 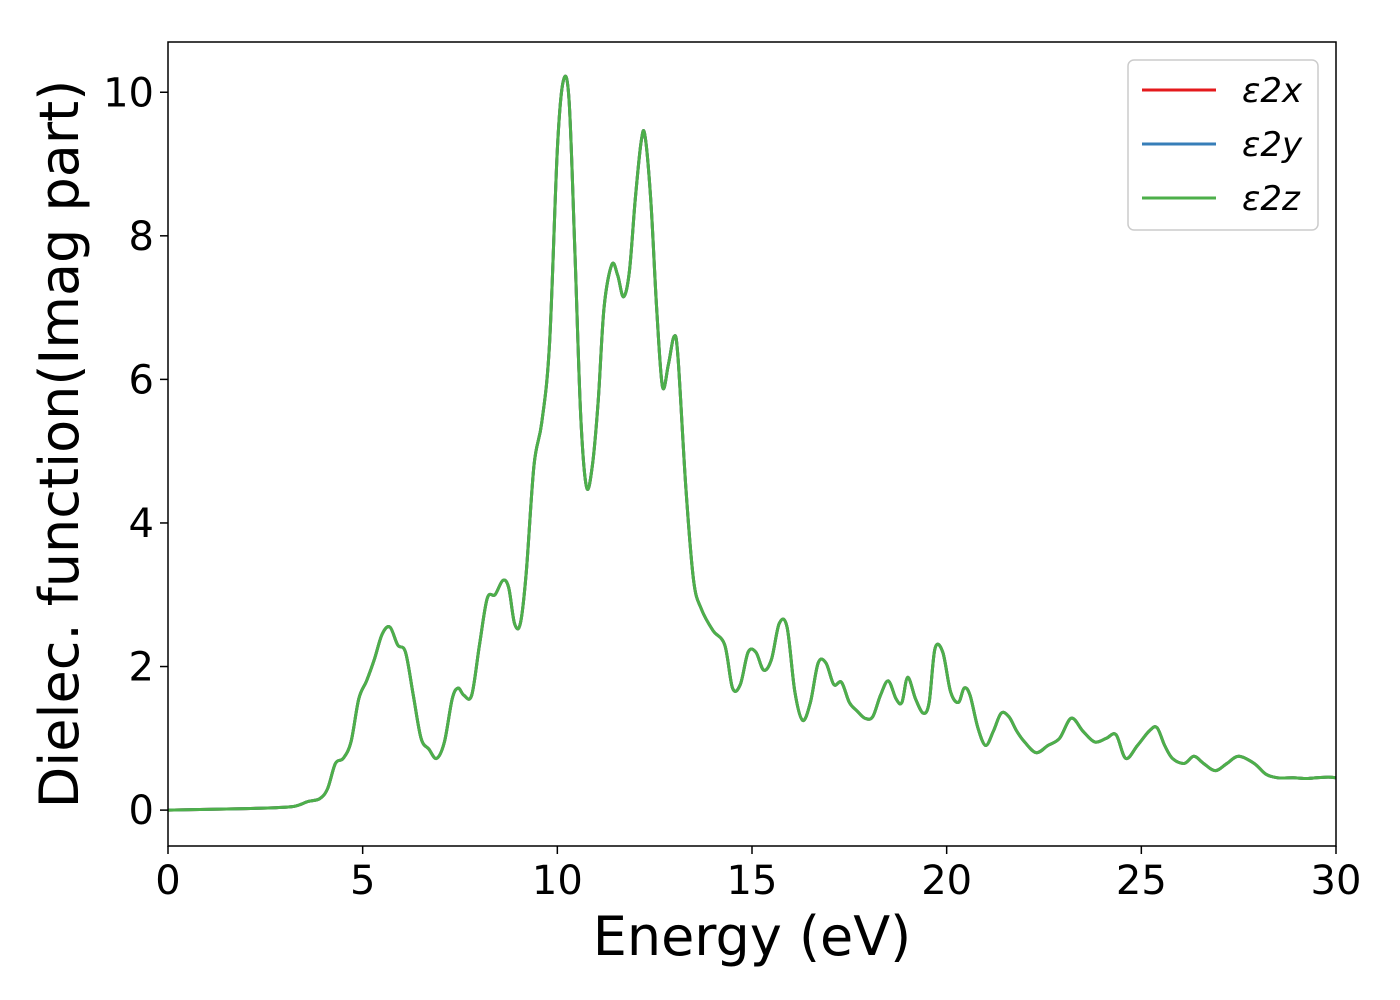 I want to click on legend-box, so click(x=1223, y=145).